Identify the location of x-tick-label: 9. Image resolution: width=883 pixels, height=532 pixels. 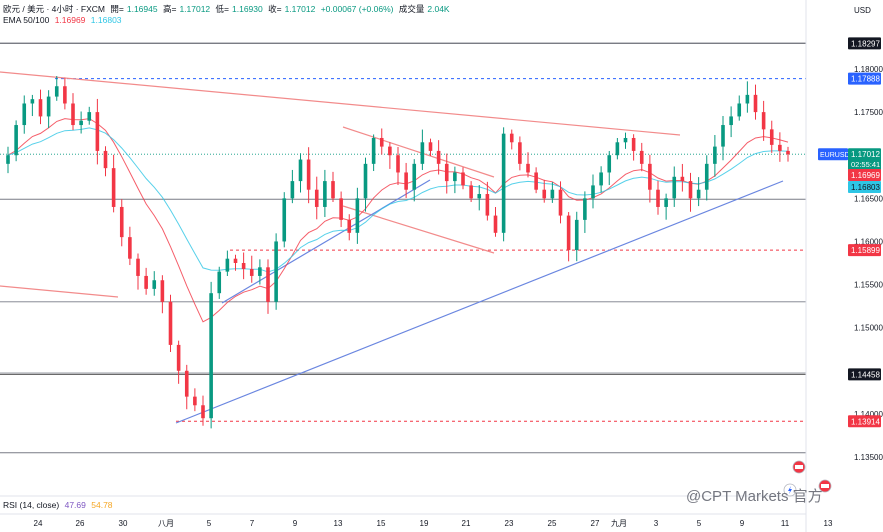
(742, 523).